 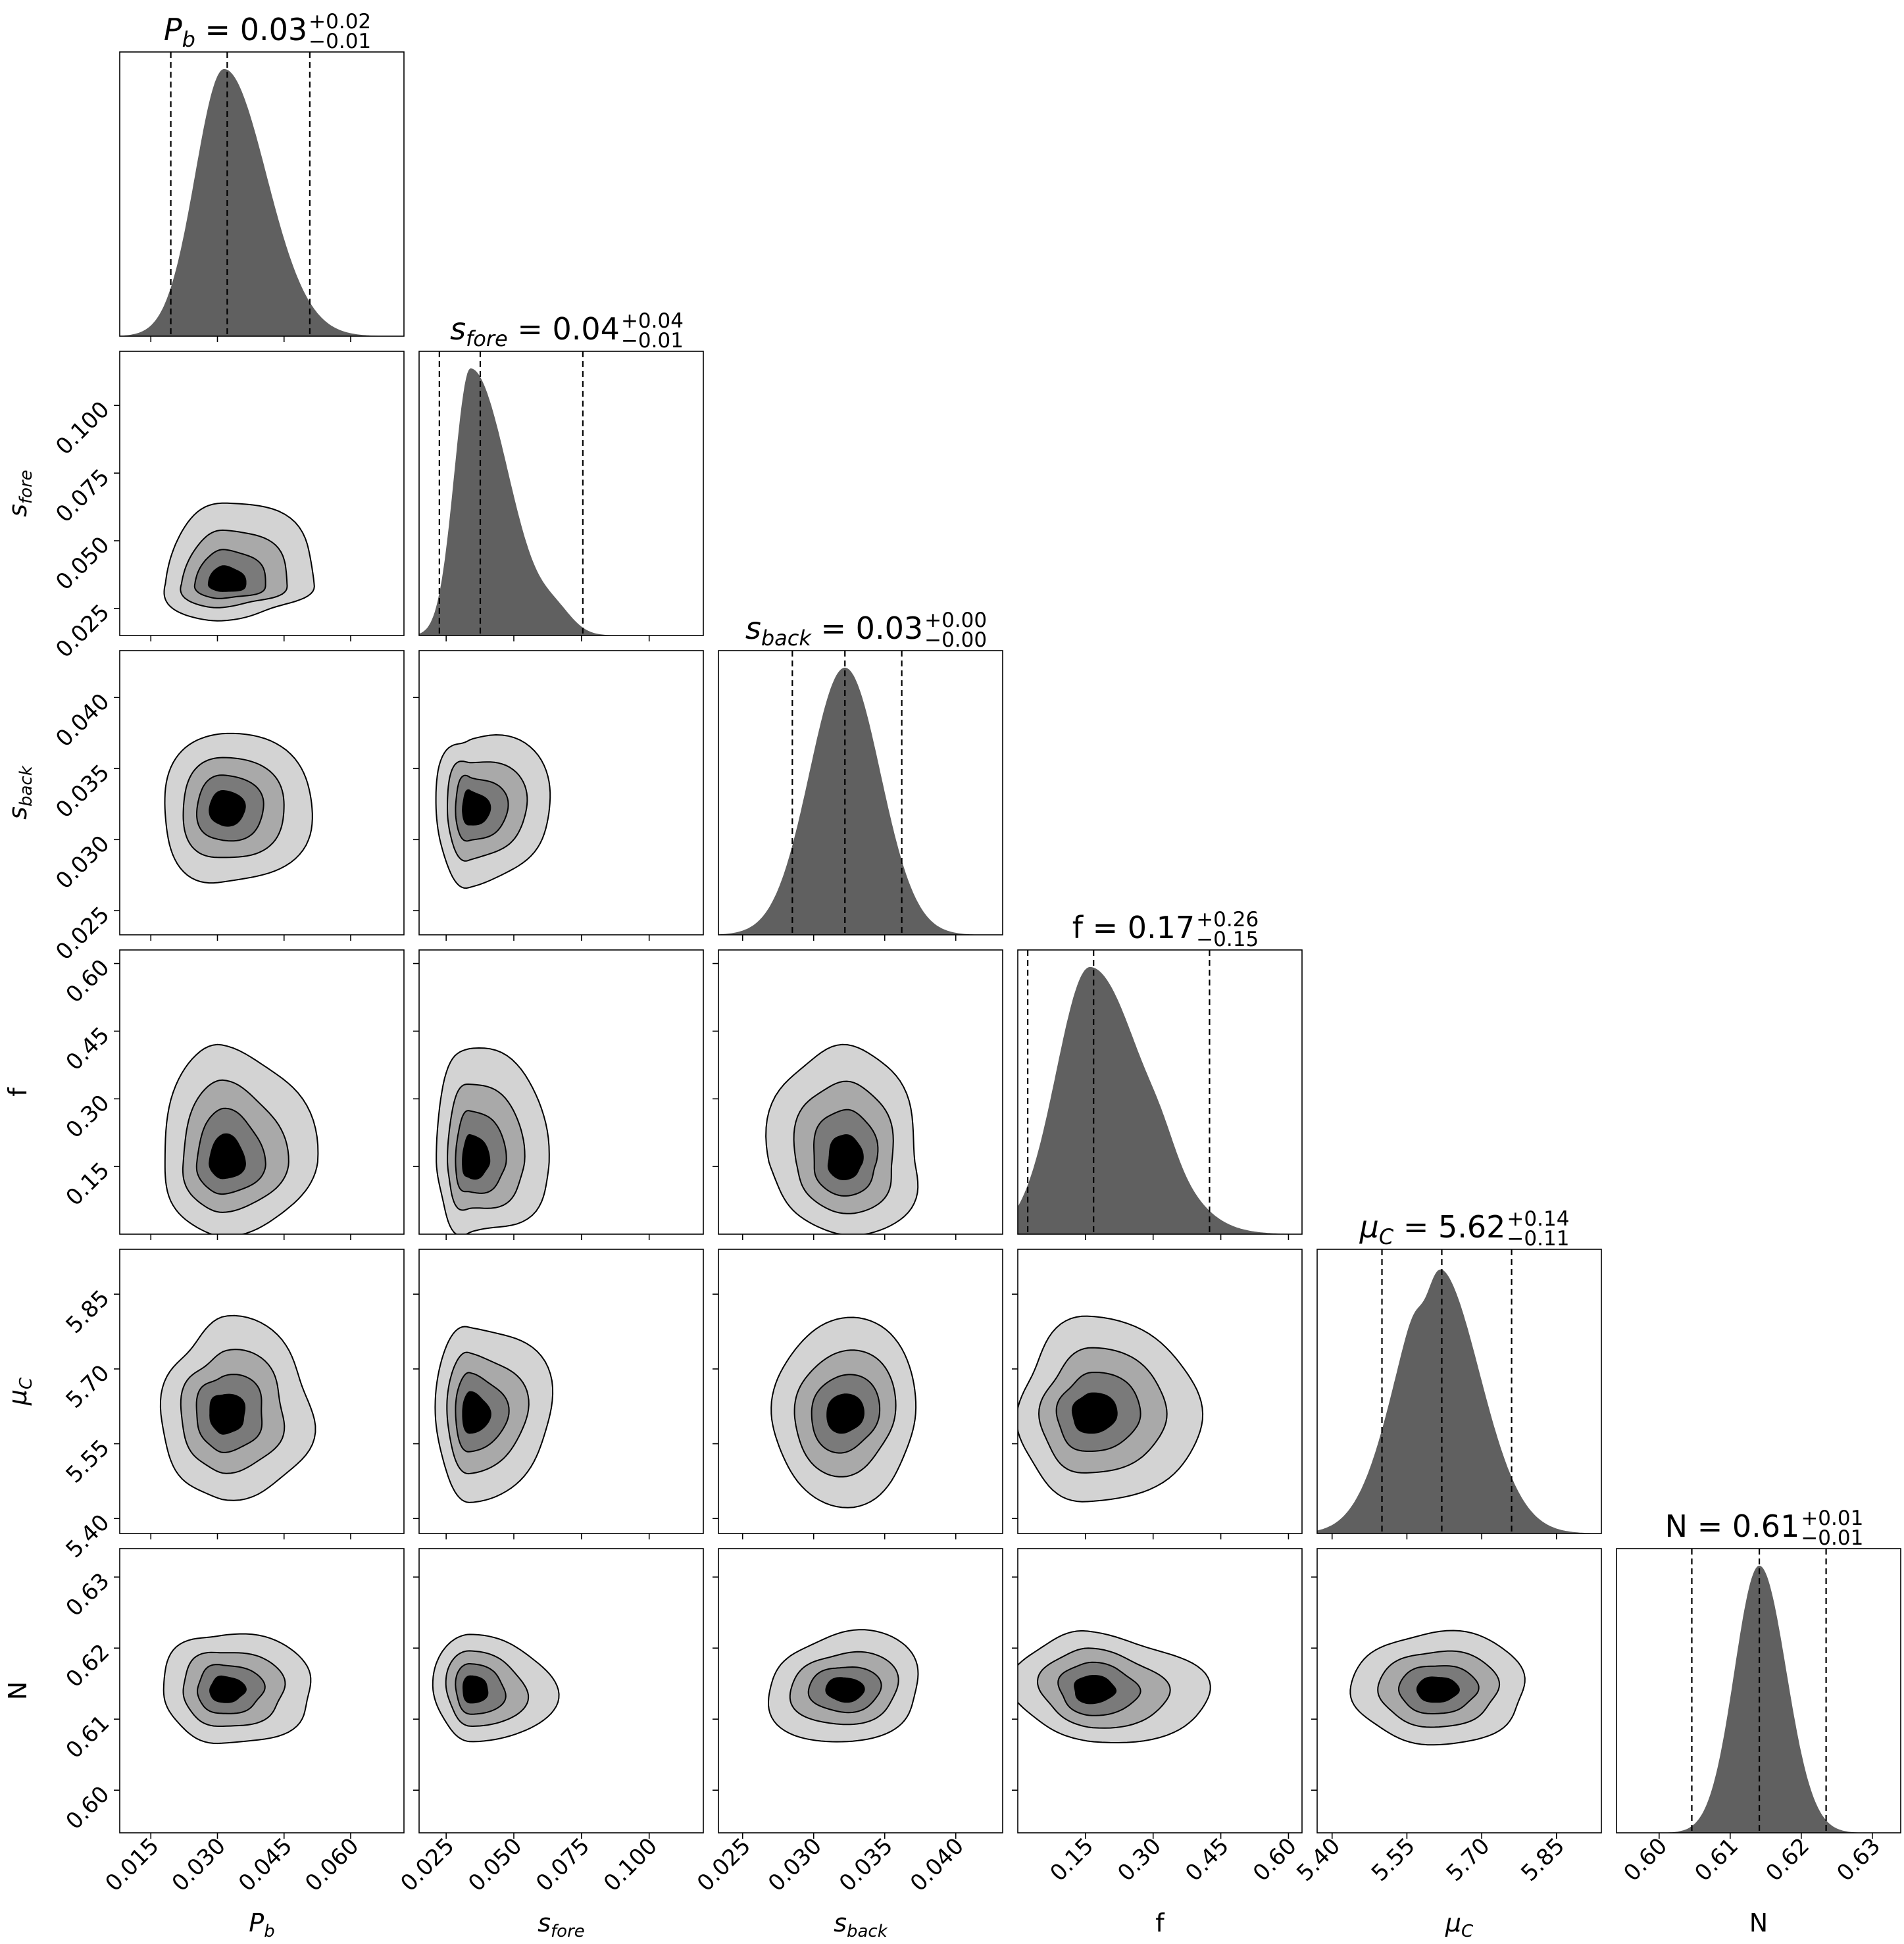 What do you see at coordinates (1139, 1860) in the screenshot?
I see `x-tick-label-f: 0.30` at bounding box center [1139, 1860].